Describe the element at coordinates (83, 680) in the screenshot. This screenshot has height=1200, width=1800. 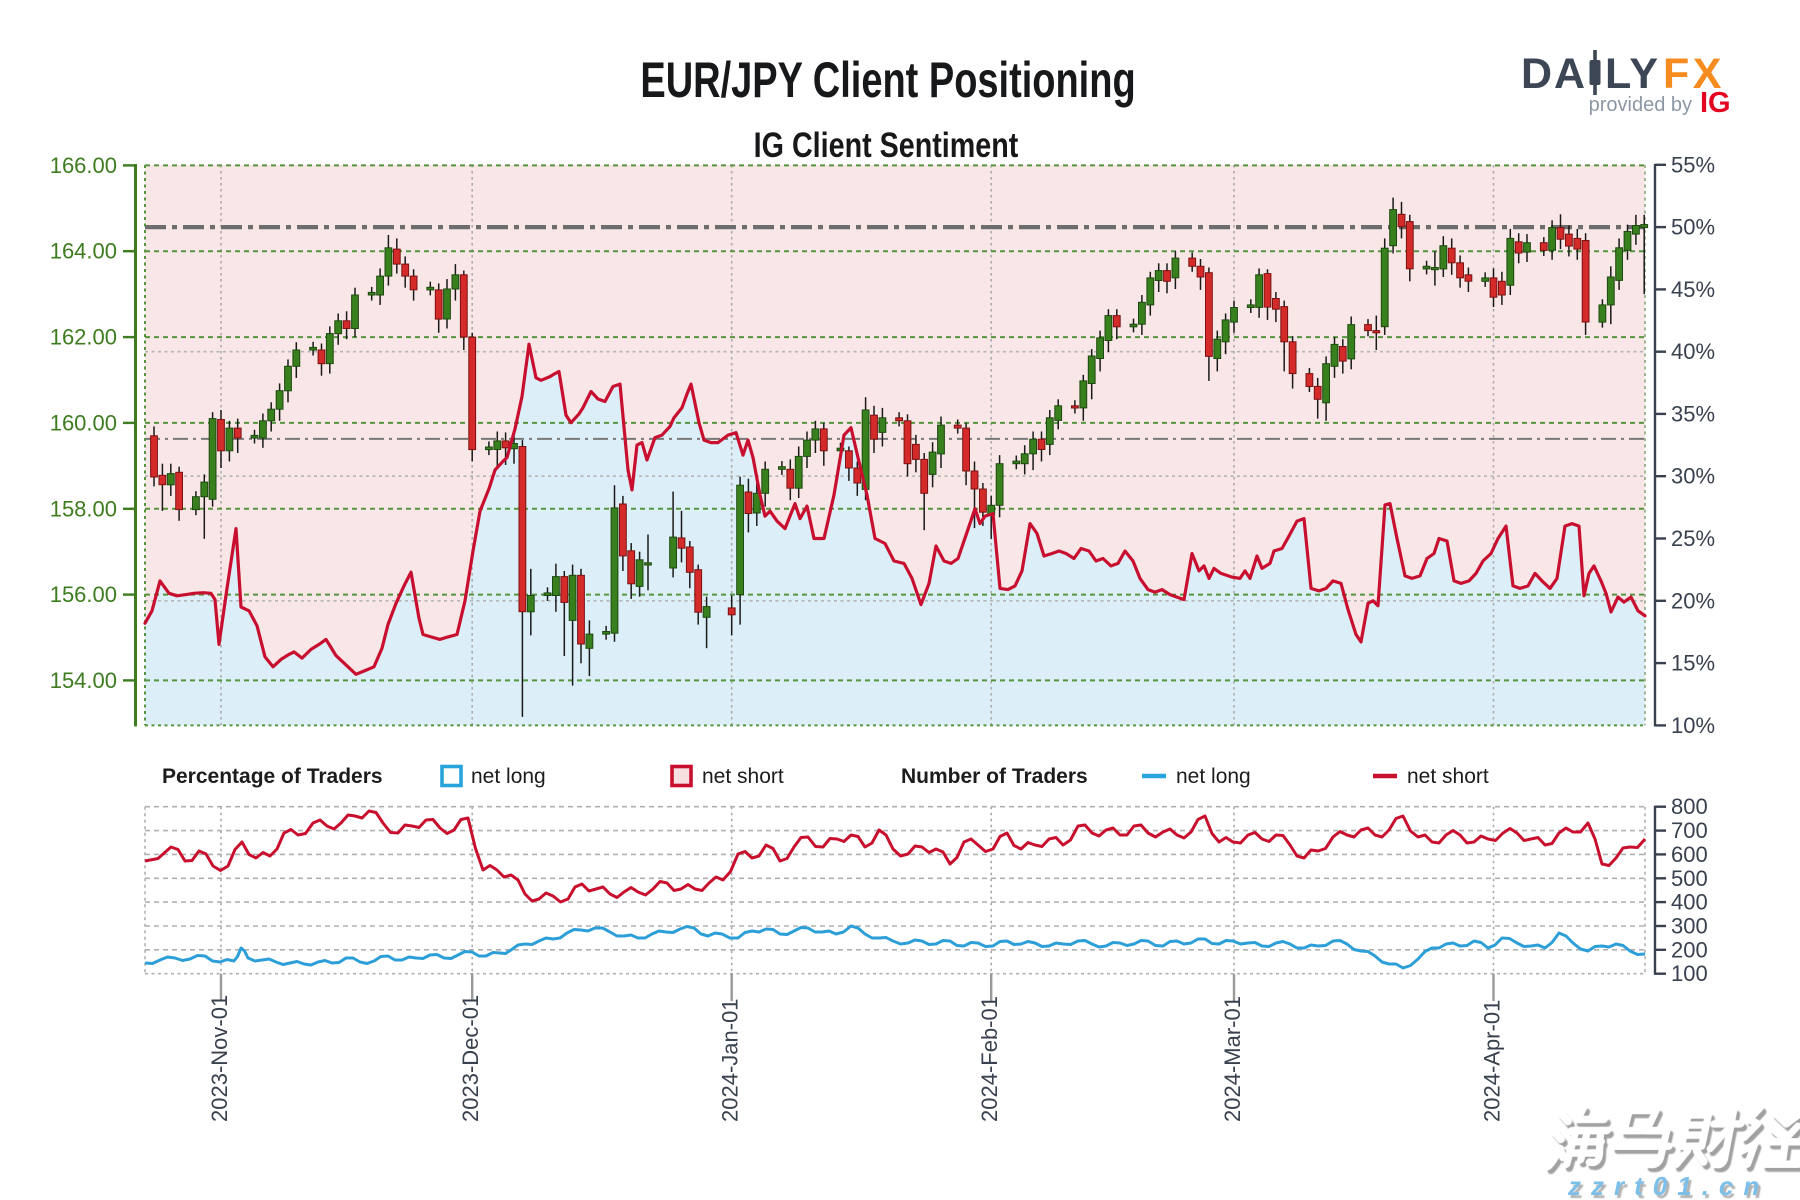
I see `svg-text: 154.00` at that location.